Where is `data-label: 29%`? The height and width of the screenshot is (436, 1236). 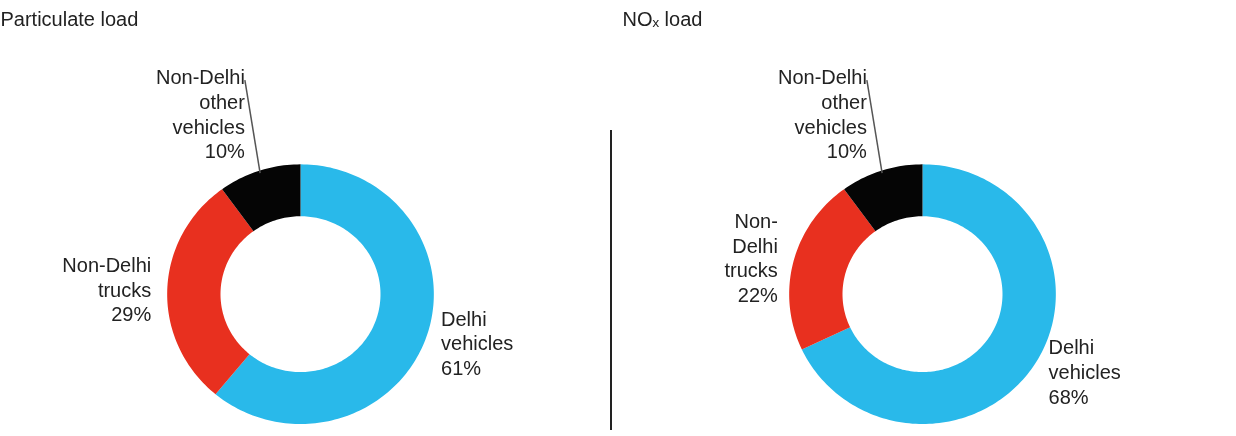
data-label: 29% is located at coordinates (131, 314).